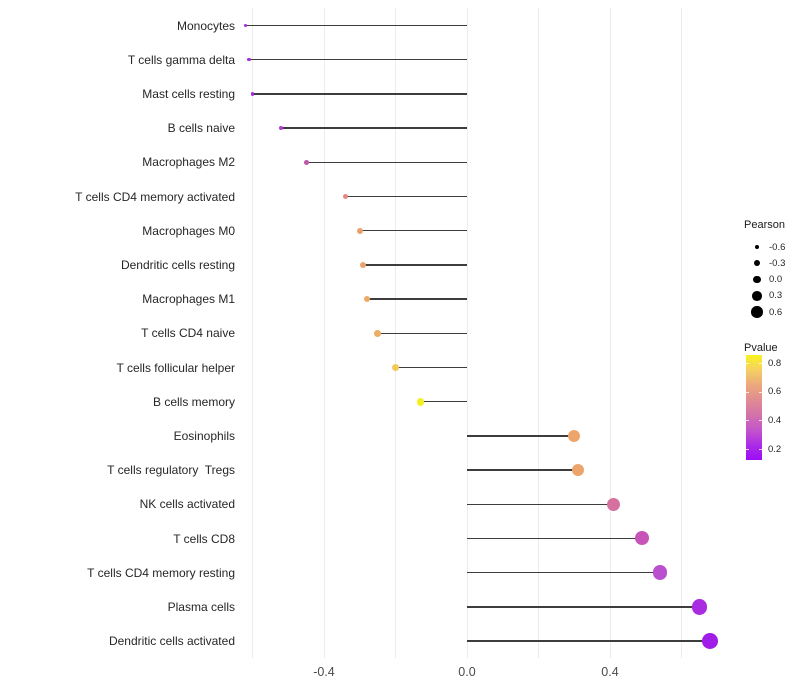 This screenshot has height=700, width=800. Describe the element at coordinates (201, 128) in the screenshot. I see `y-axis-label: B cells naive` at that location.